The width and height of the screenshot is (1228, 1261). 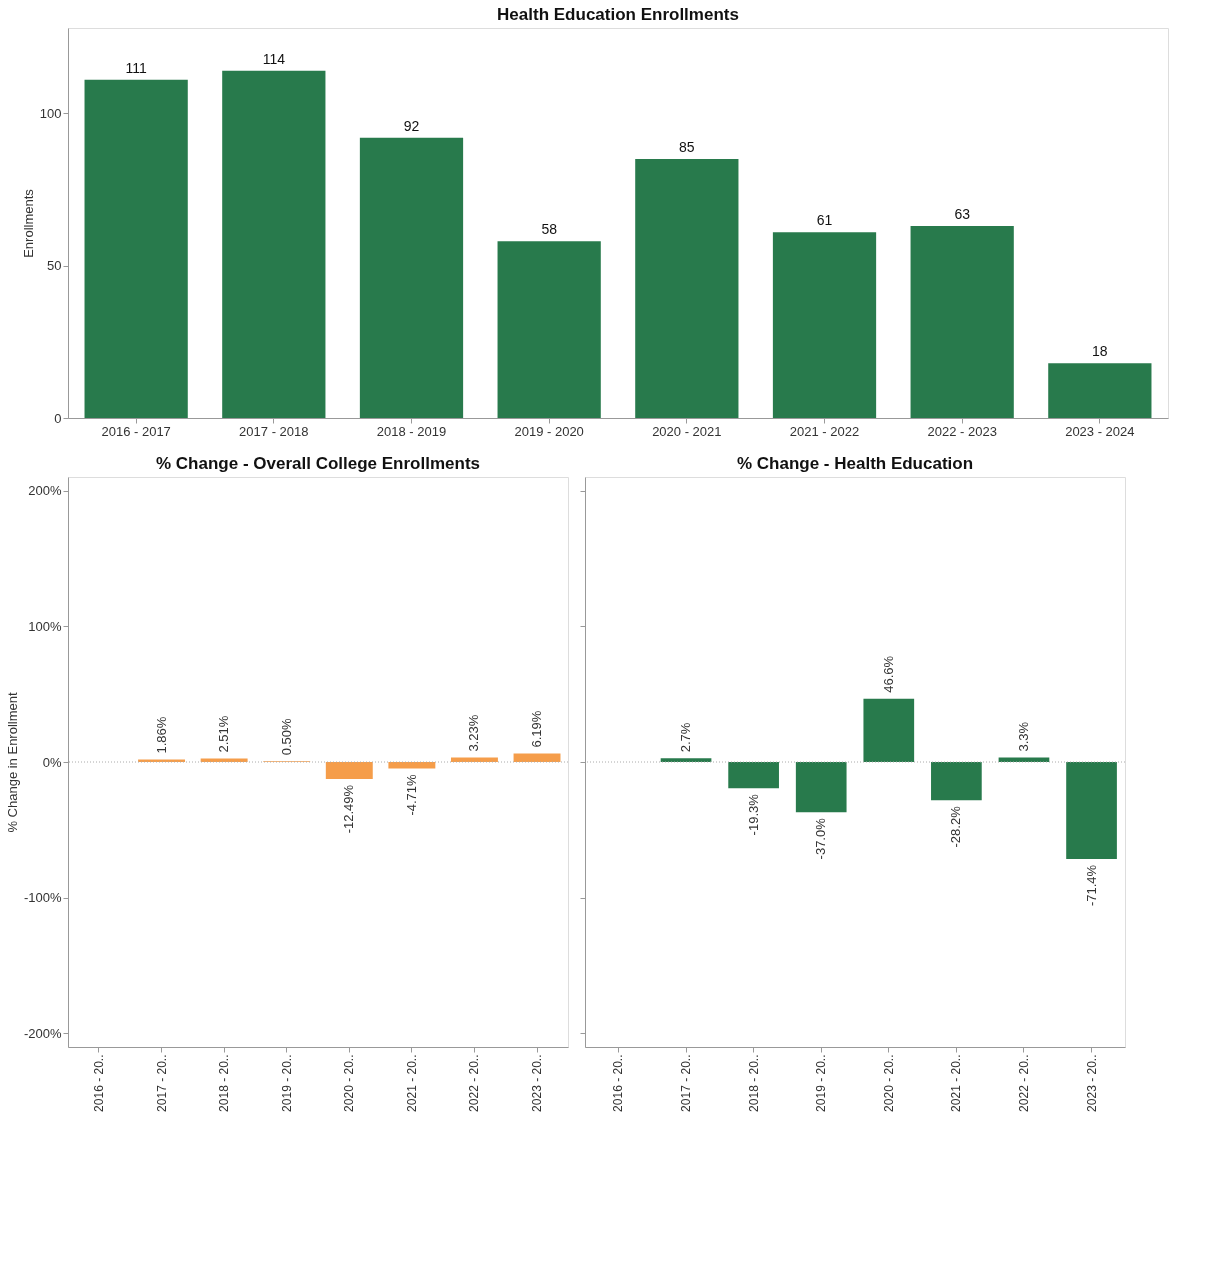 I want to click on data-label: 6.19%, so click(x=537, y=729).